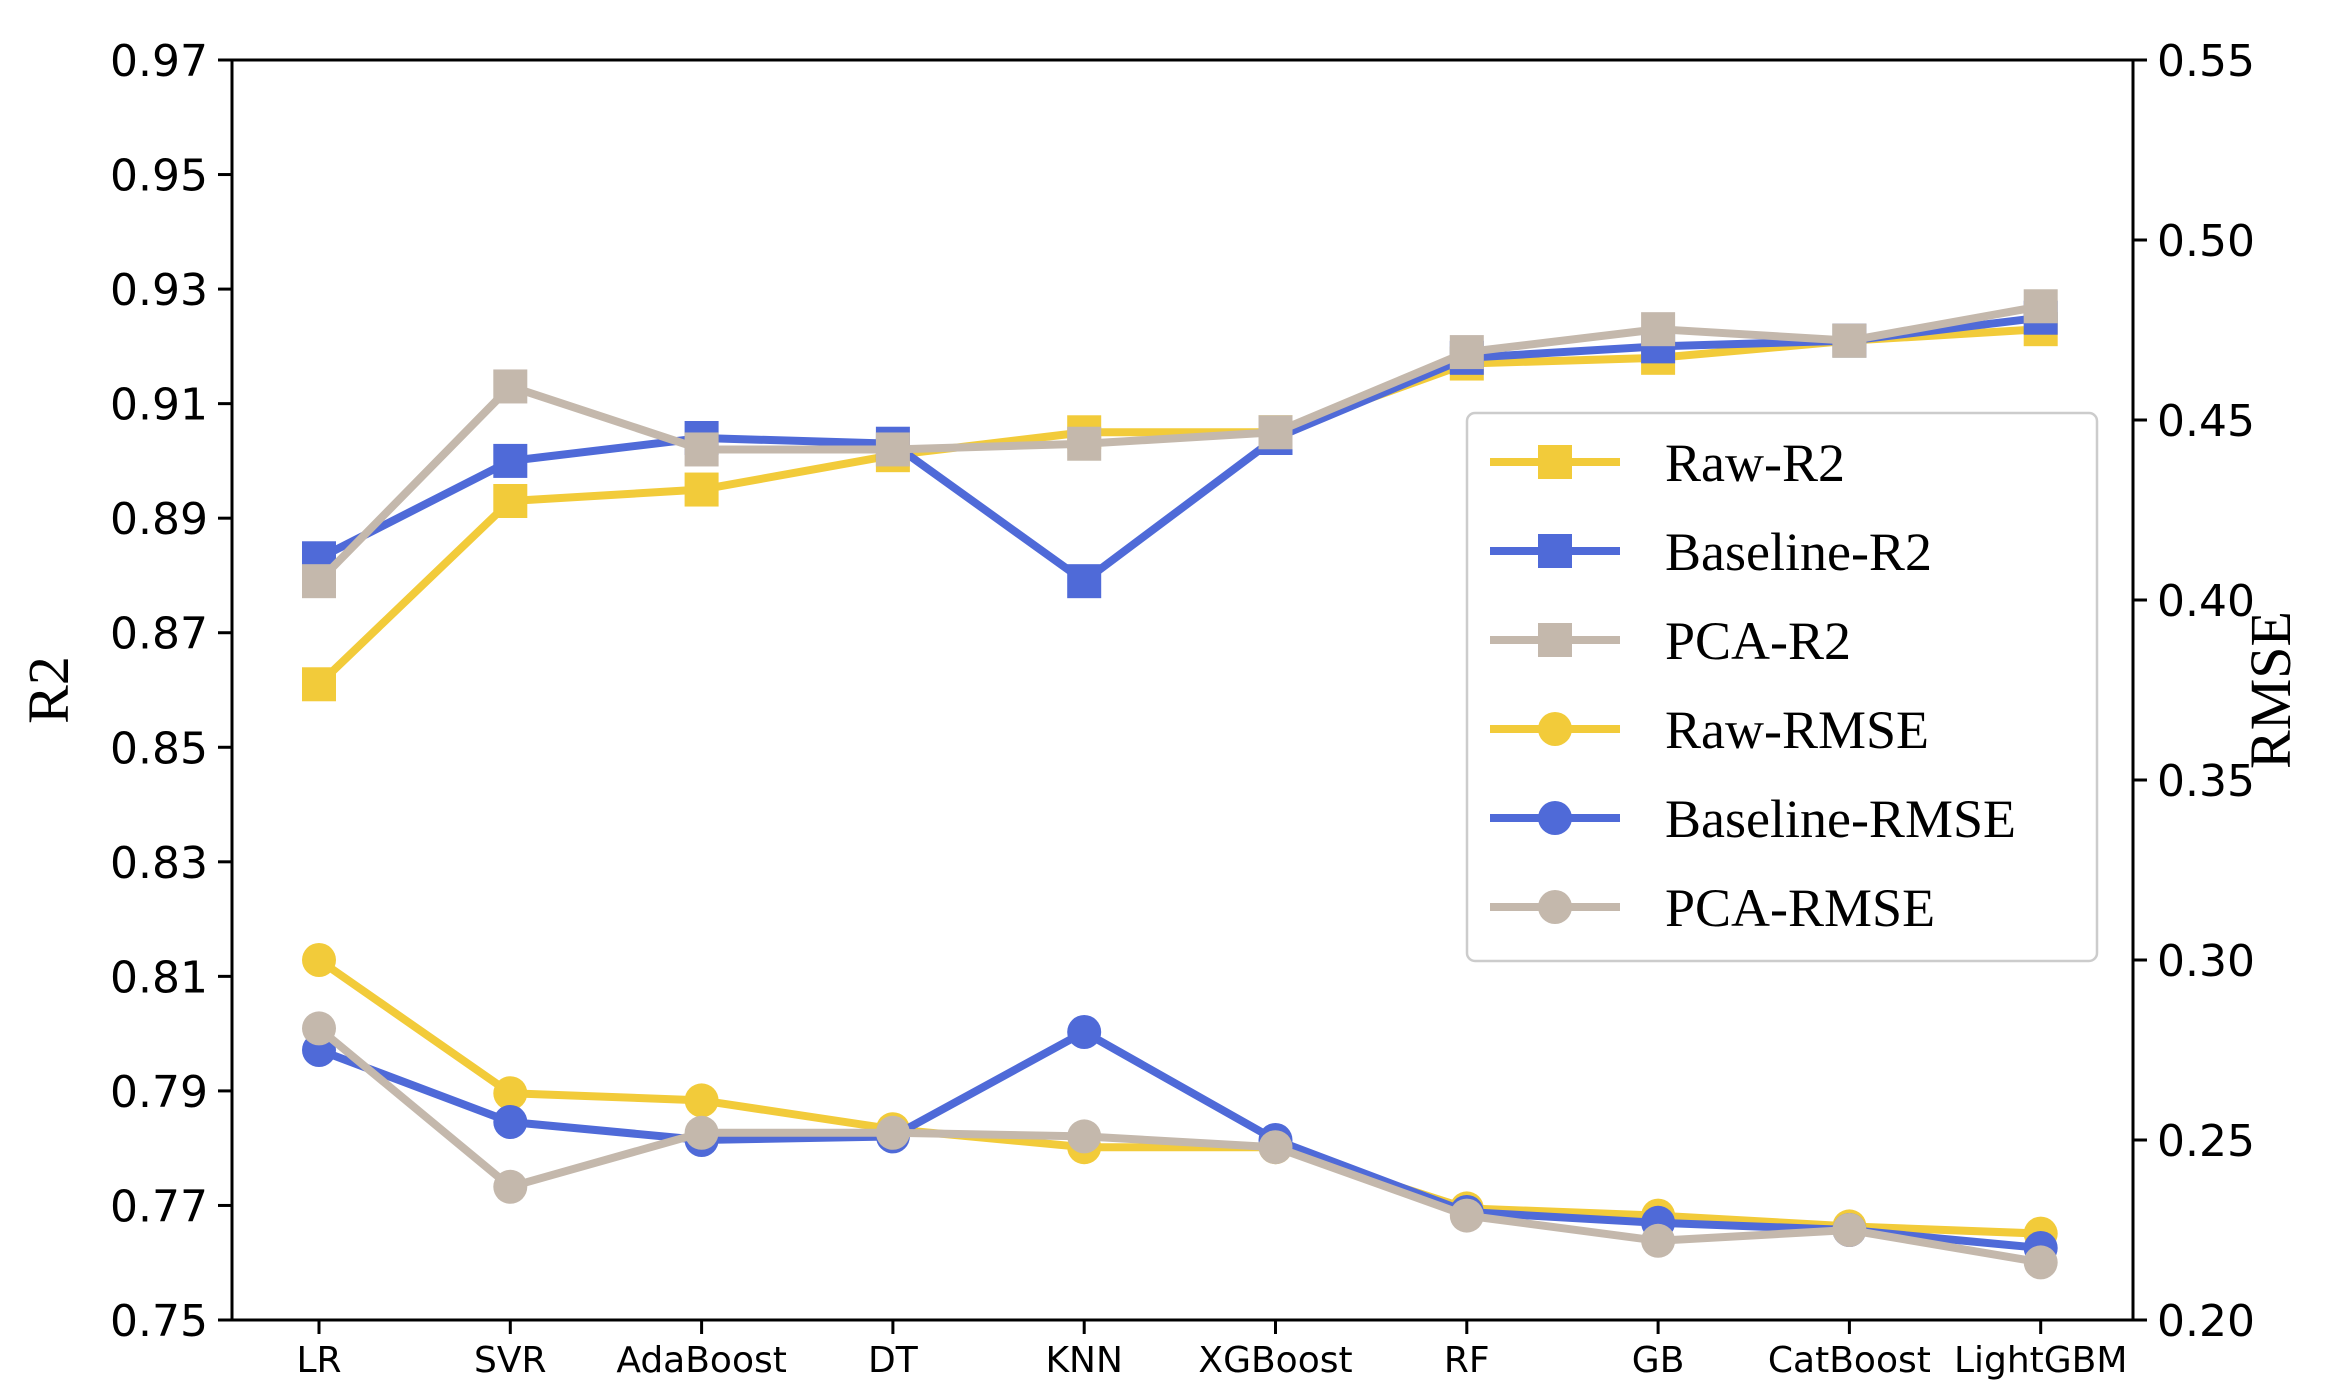 Image resolution: width=2339 pixels, height=1398 pixels. I want to click on y-left-tick-label: 0.89, so click(159, 519).